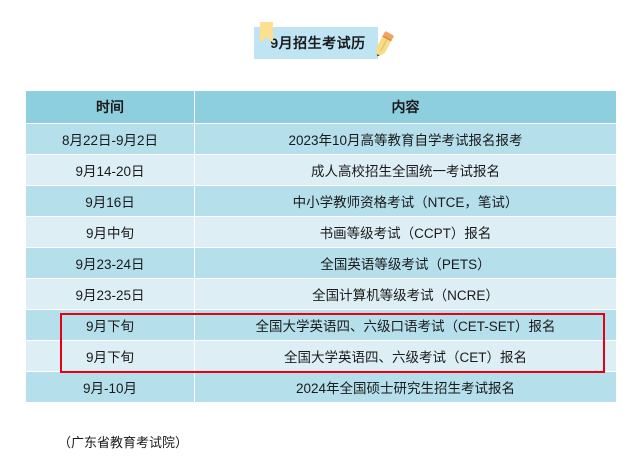 The width and height of the screenshot is (623, 466). I want to click on table-row: 9月中旬 书画等级考试（CCPT）报名, so click(321, 232).